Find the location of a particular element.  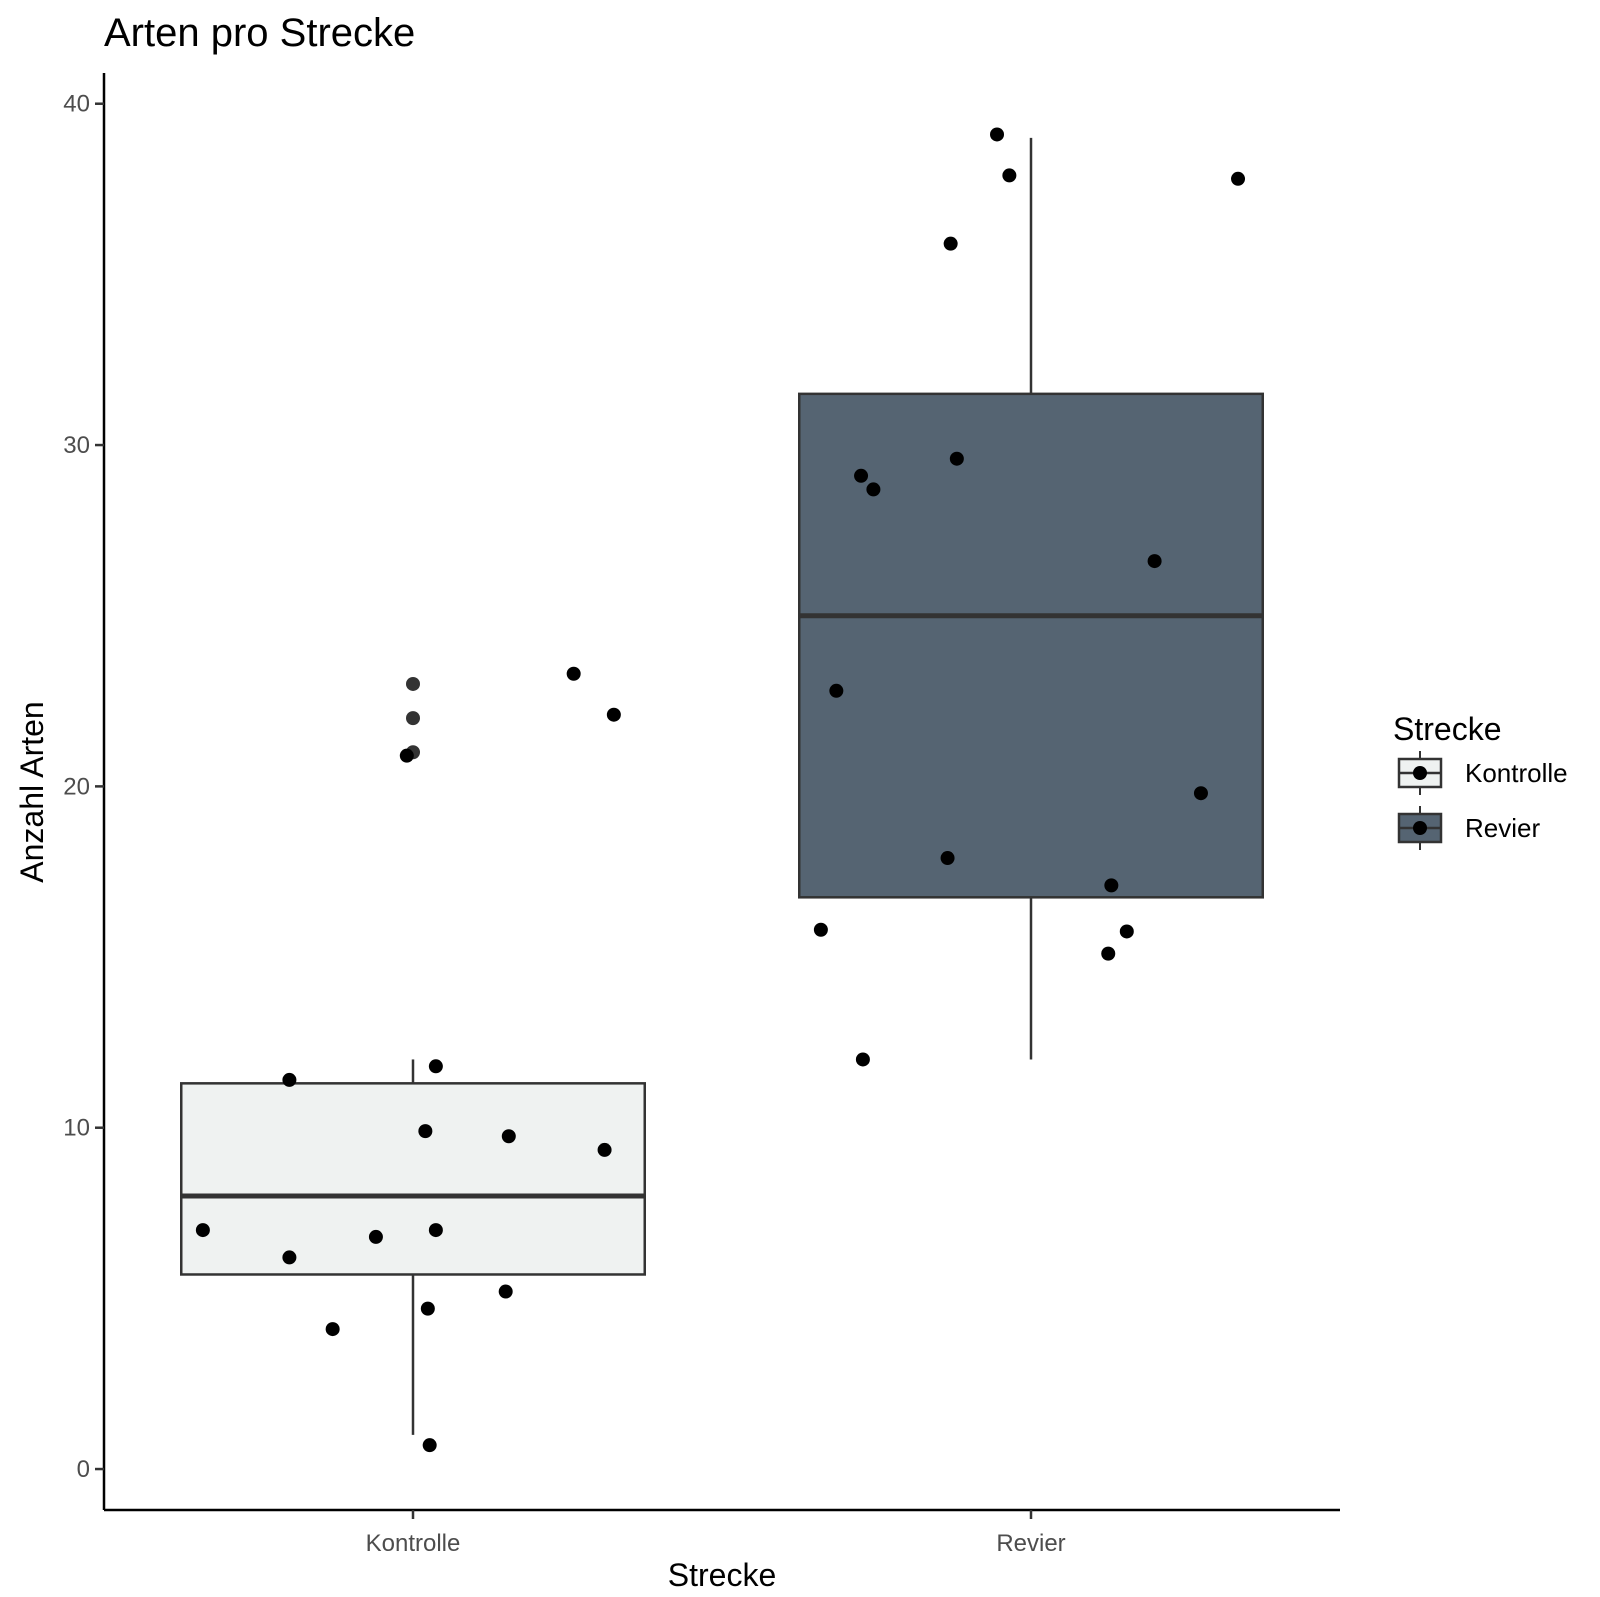

points-kontrolle is located at coordinates (408, 1059).